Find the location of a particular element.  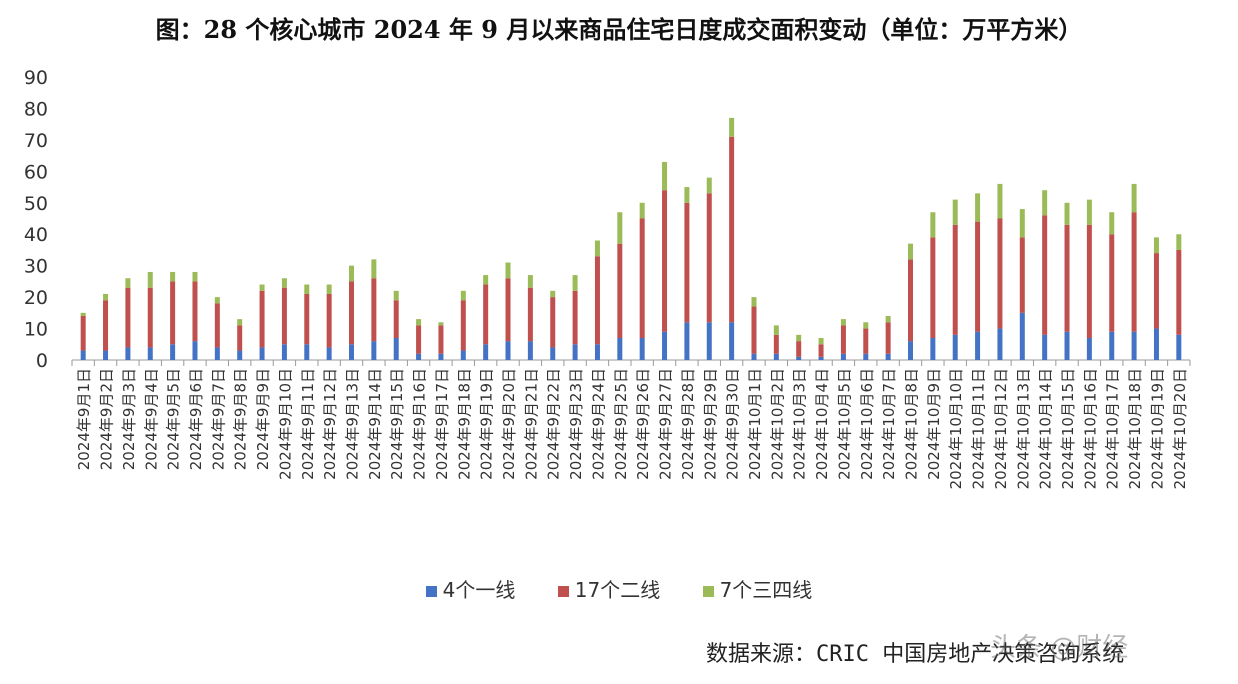

x-tick-label: 2024年10月14日 is located at coordinates (1046, 428).